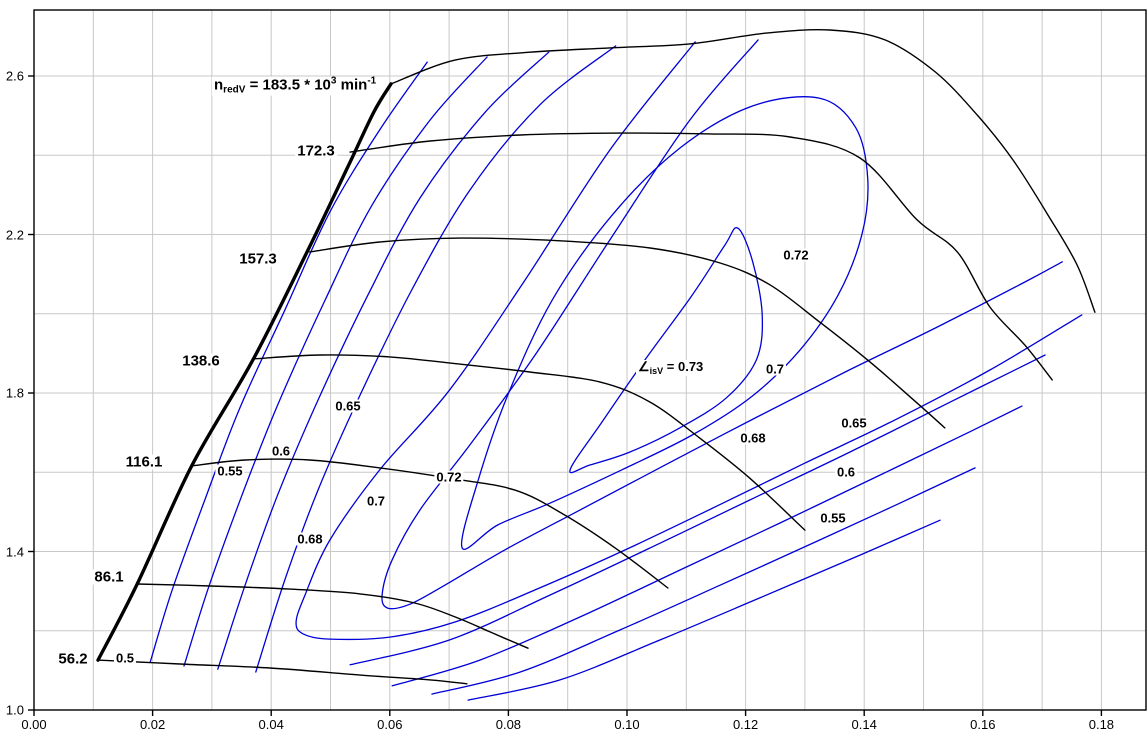  Describe the element at coordinates (288, 85) in the screenshot. I see `nred-value: = 183.5 * 10` at that location.